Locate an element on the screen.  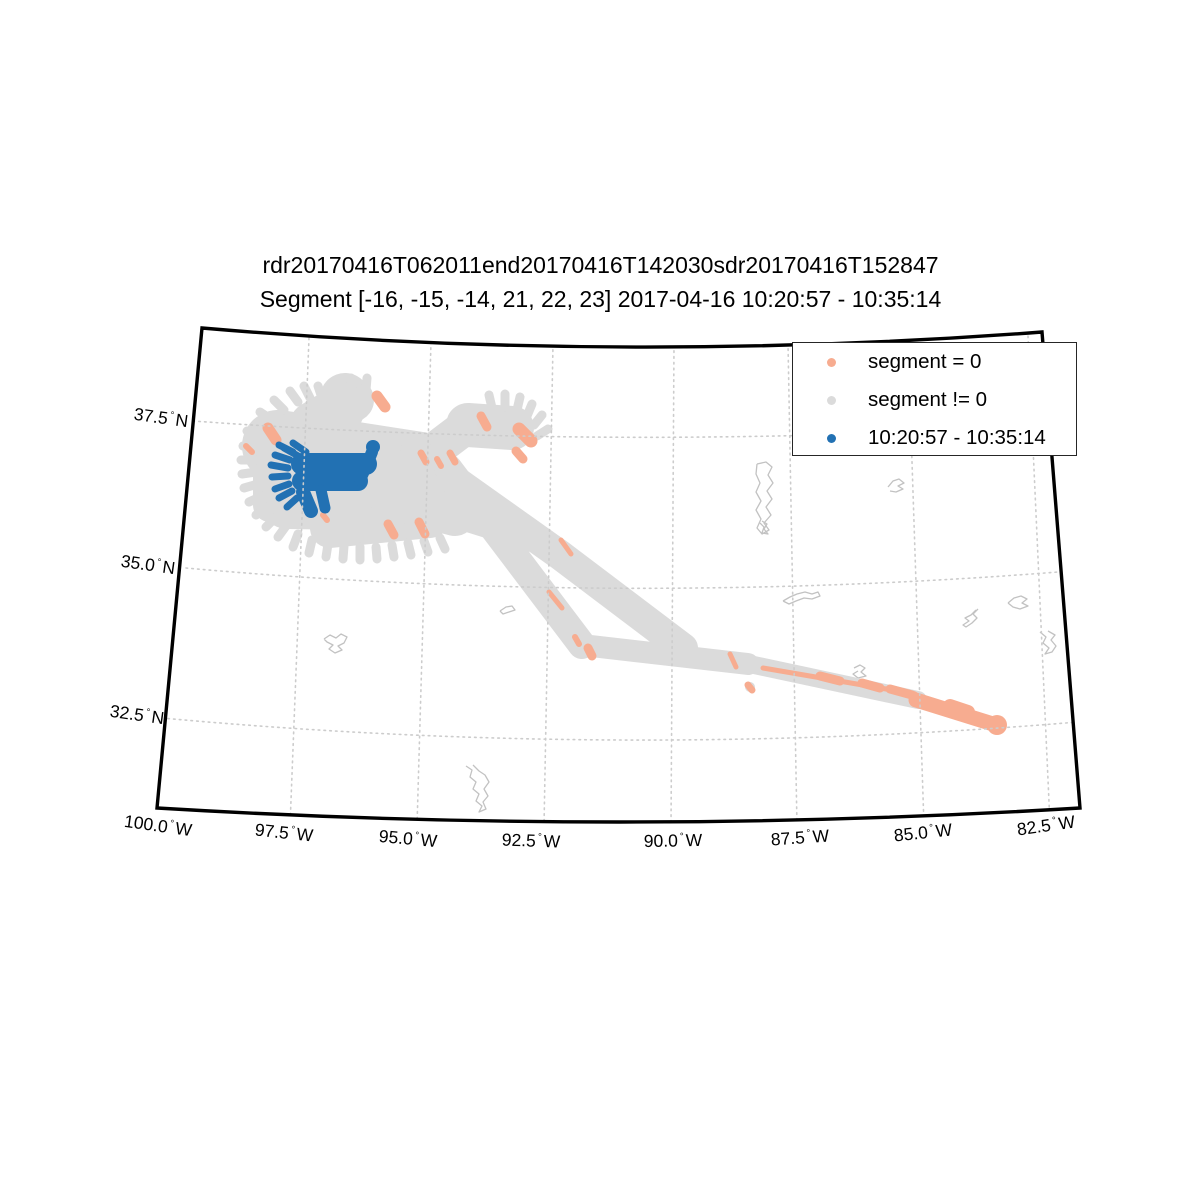
legend-item-segment-not-0: segment != 0 is located at coordinates (934, 400).